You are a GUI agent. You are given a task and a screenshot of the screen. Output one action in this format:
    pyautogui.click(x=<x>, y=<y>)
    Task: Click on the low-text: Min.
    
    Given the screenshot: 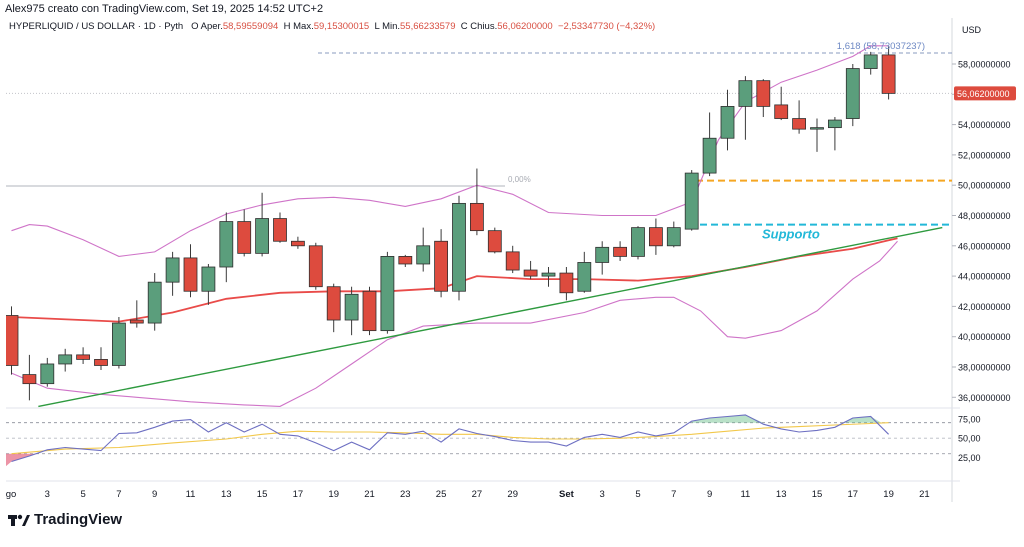 What is the action you would take?
    pyautogui.click(x=391, y=26)
    